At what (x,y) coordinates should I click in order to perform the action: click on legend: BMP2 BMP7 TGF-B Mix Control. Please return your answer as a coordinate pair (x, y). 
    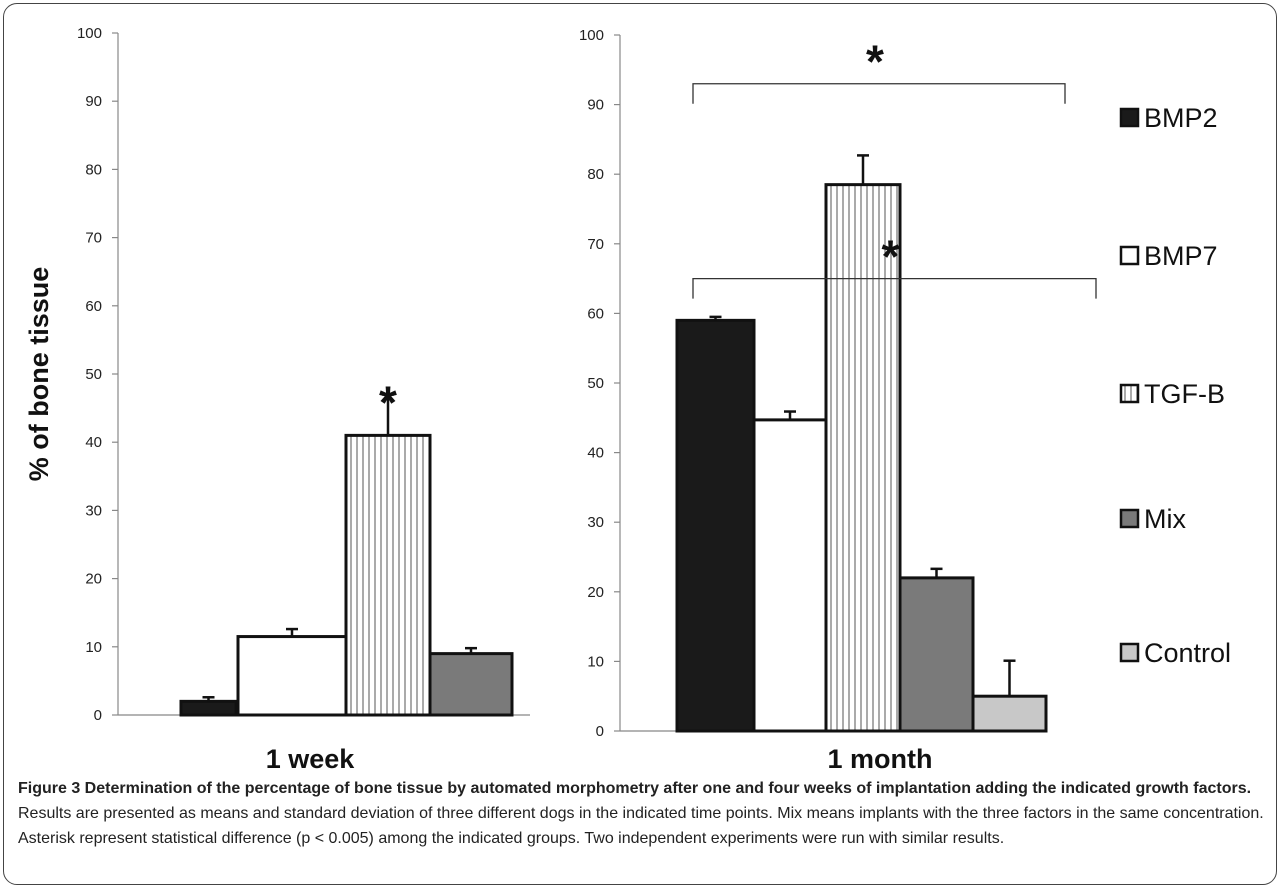
    Looking at the image, I should click on (1175, 385).